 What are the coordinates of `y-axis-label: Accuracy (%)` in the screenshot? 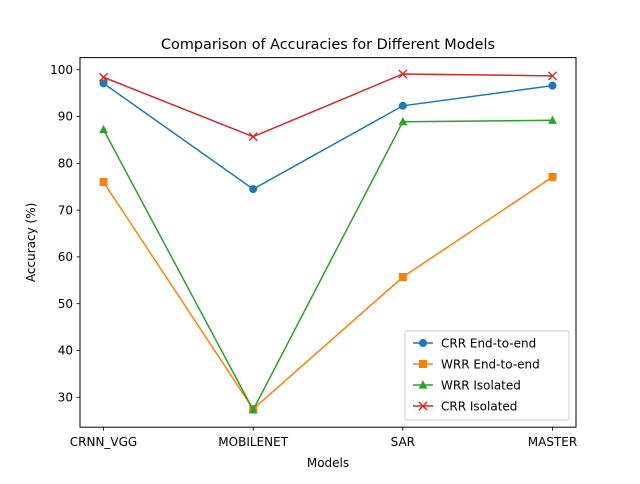 It's located at (31, 242).